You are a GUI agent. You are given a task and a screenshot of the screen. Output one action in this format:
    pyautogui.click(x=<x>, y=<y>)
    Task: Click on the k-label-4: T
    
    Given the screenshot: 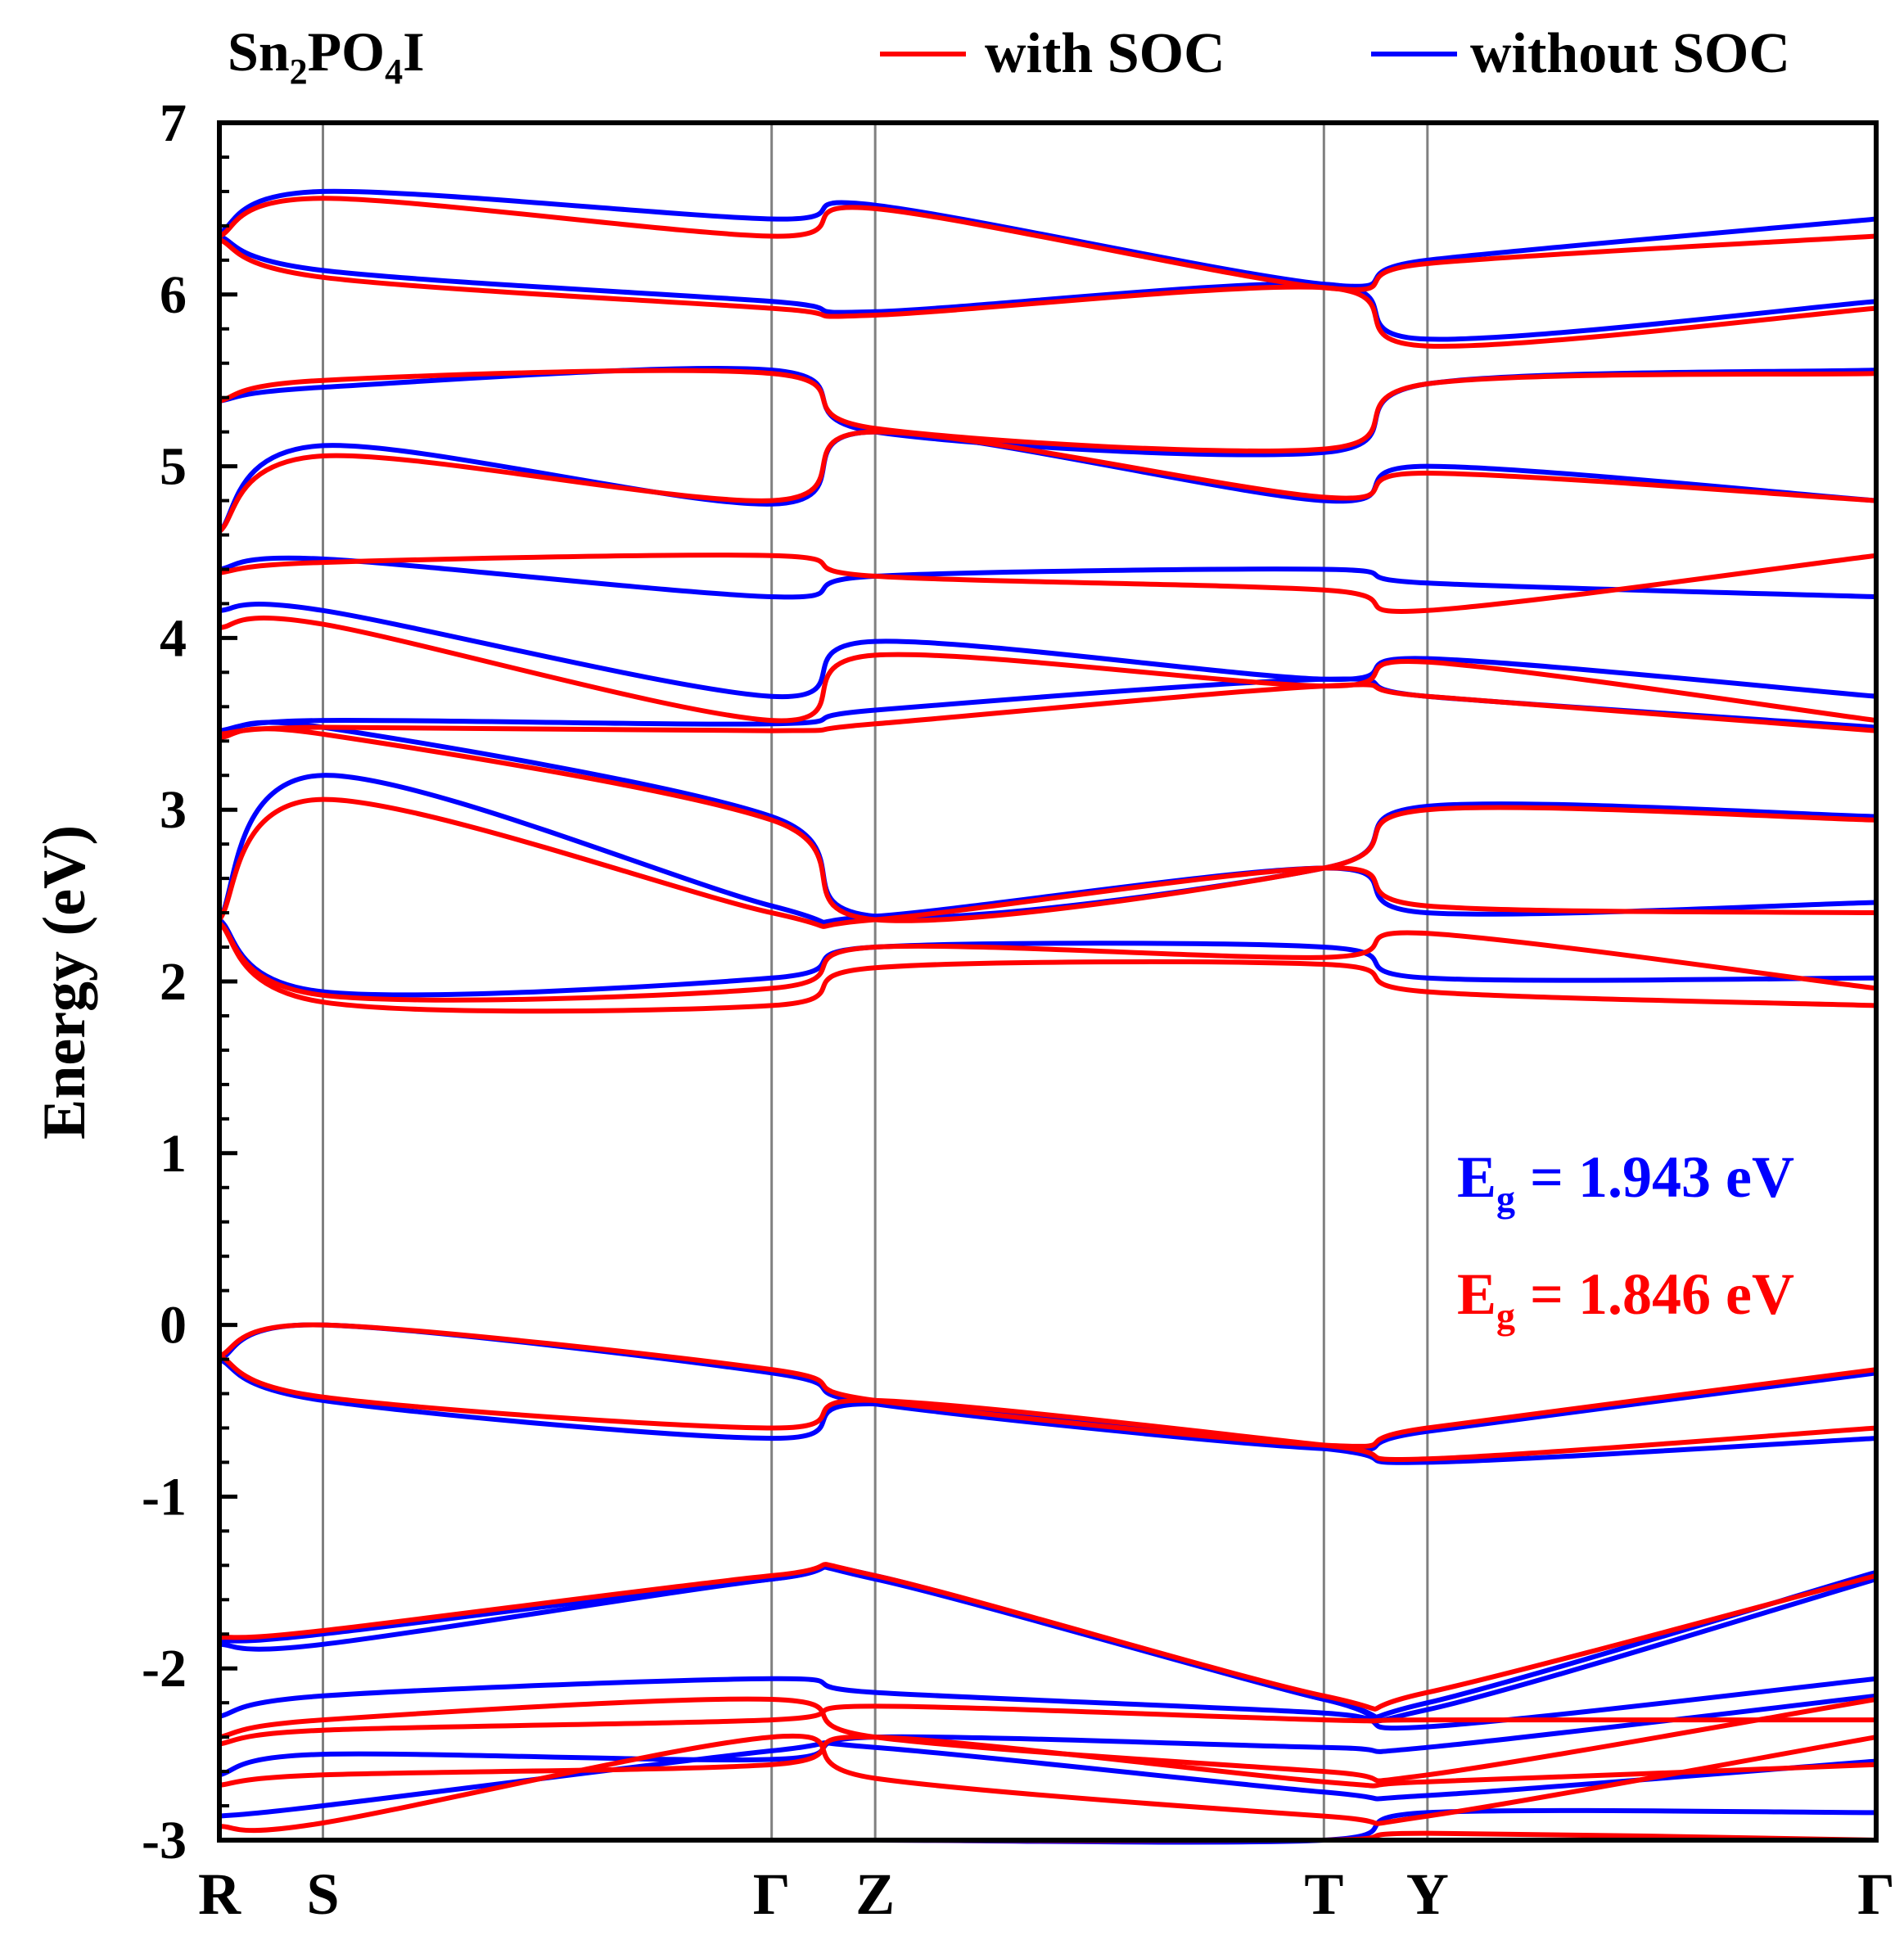 What is the action you would take?
    pyautogui.click(x=1324, y=1894)
    